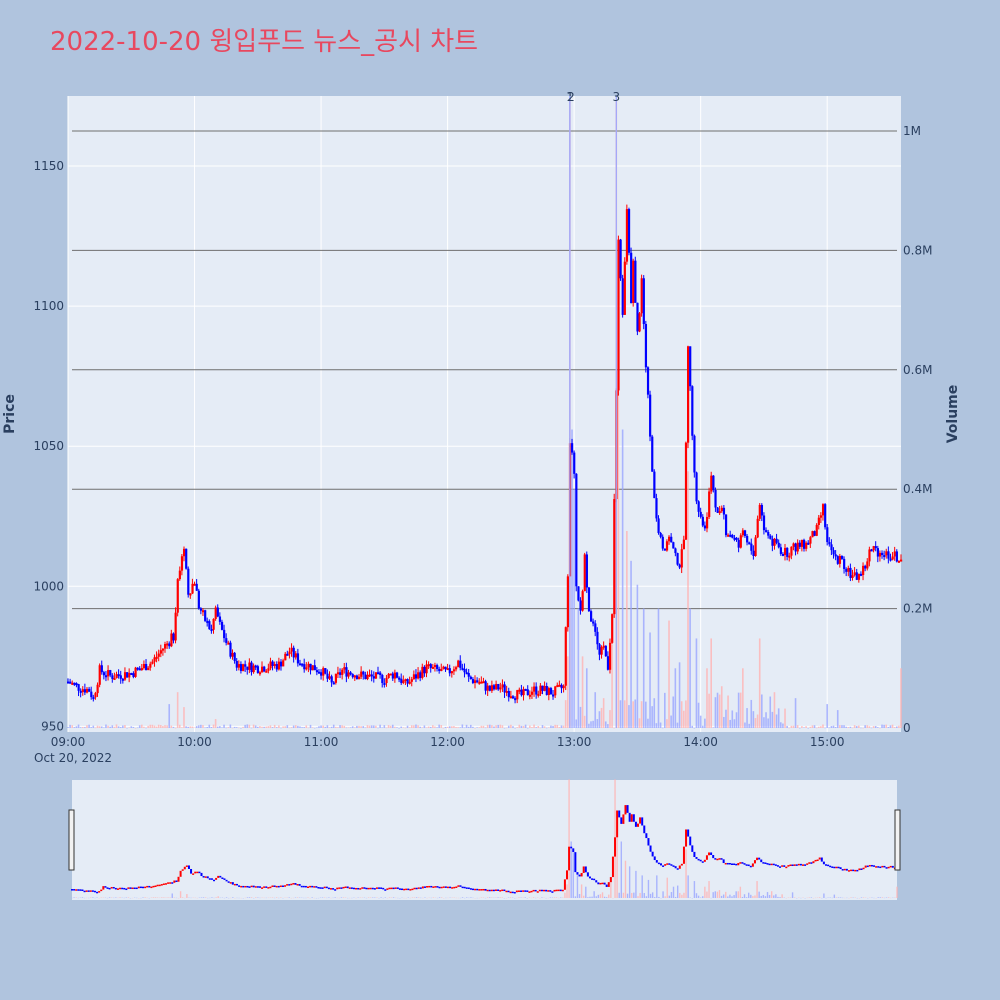 This screenshot has width=1000, height=1000. Describe the element at coordinates (897, 840) in the screenshot. I see `range-slider-right-handle` at that location.